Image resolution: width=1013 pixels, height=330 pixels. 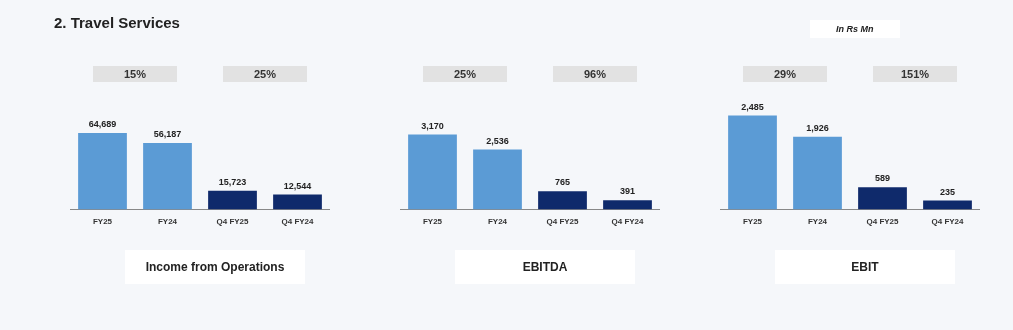 I want to click on text: EBIT, so click(x=865, y=267).